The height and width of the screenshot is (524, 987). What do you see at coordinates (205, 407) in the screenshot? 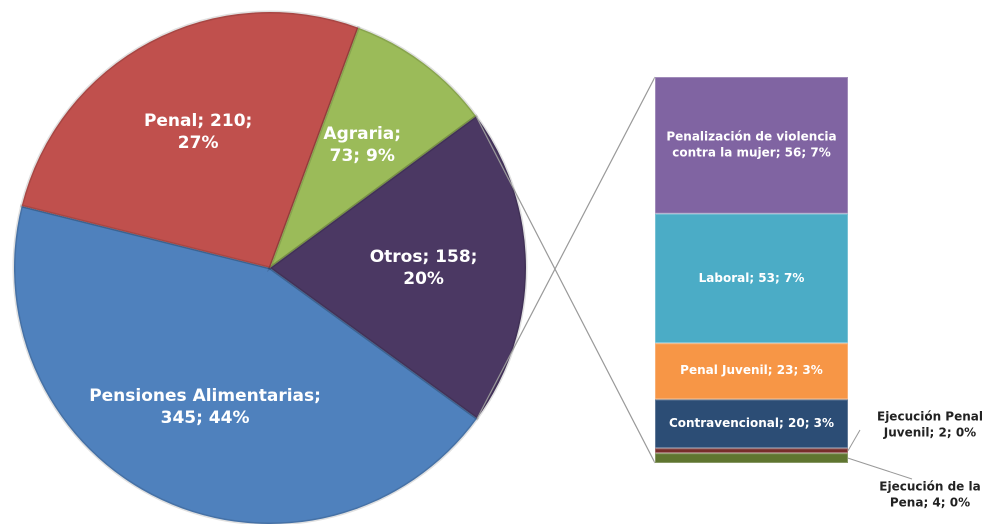
I see `data-label: Pensiones Alimentarias; 345; 44%` at bounding box center [205, 407].